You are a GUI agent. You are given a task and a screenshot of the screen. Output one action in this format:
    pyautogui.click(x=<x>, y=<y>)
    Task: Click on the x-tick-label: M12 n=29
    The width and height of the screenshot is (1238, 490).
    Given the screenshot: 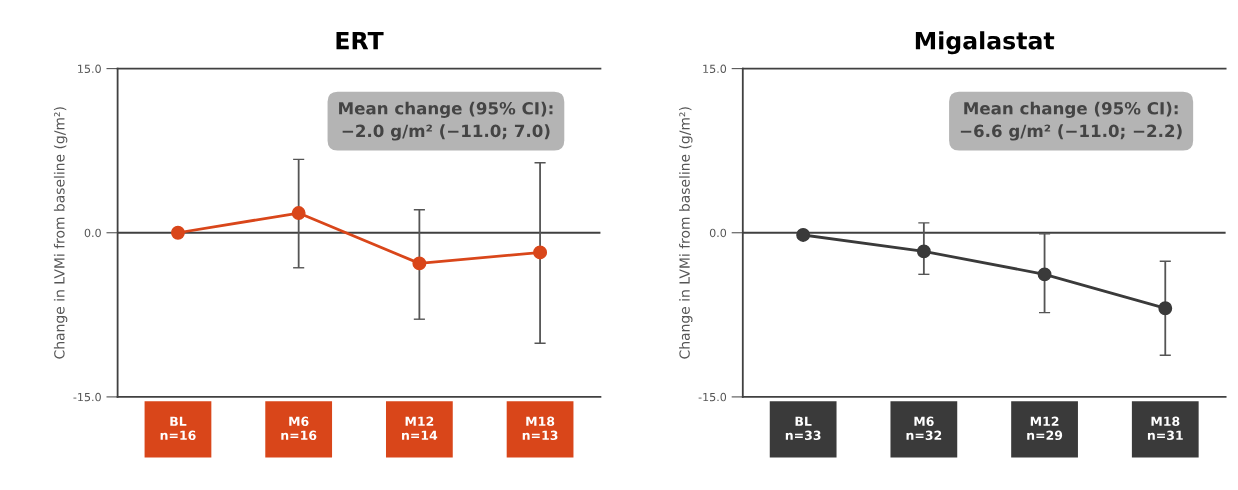 What is the action you would take?
    pyautogui.click(x=1045, y=428)
    